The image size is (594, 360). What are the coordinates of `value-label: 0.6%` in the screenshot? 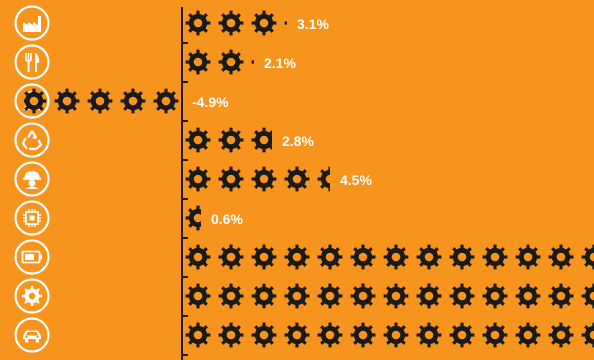 It's located at (227, 219).